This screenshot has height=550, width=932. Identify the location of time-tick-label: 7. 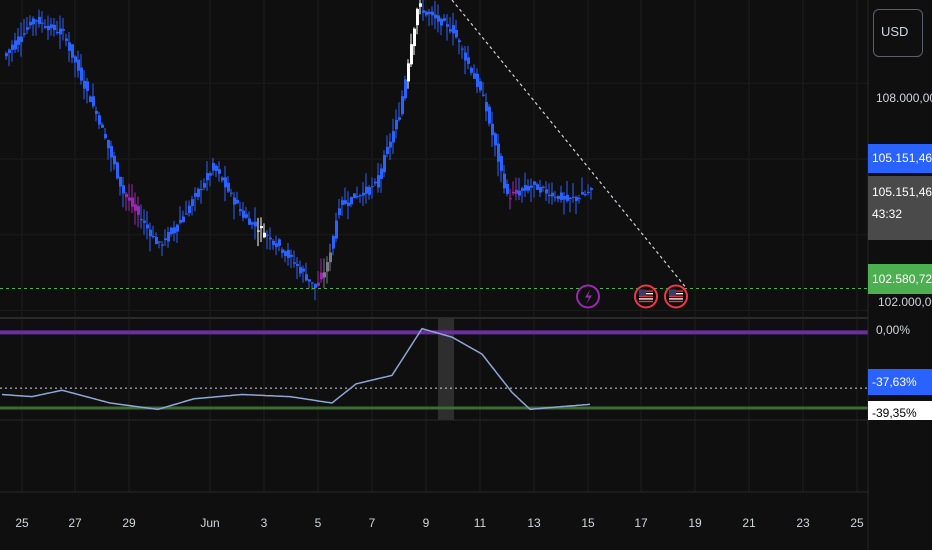
(372, 523).